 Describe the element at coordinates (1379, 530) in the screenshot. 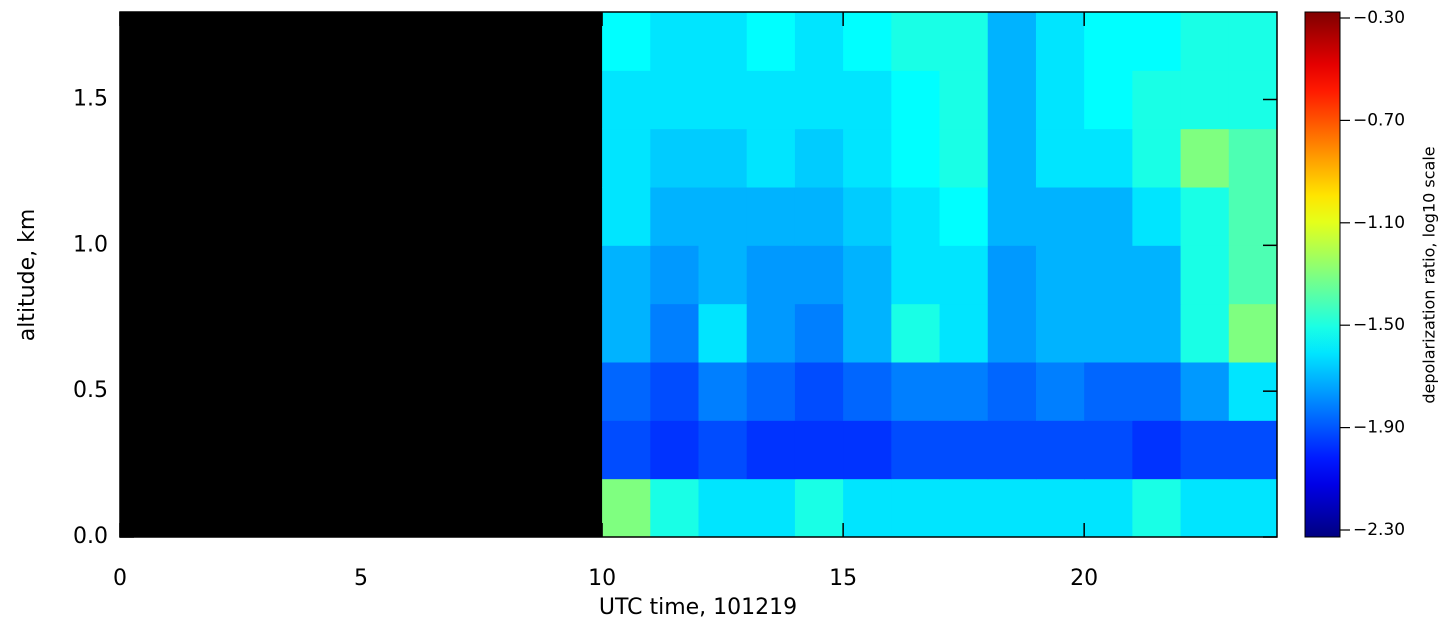

I see `colorbar-tick-label: −2.30` at that location.